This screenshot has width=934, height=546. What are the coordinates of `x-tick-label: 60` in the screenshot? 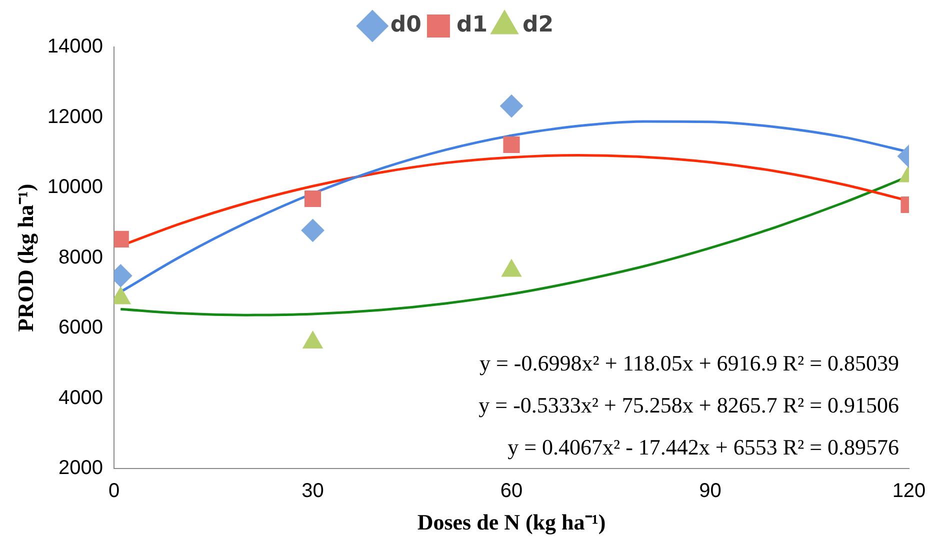 It's located at (511, 491).